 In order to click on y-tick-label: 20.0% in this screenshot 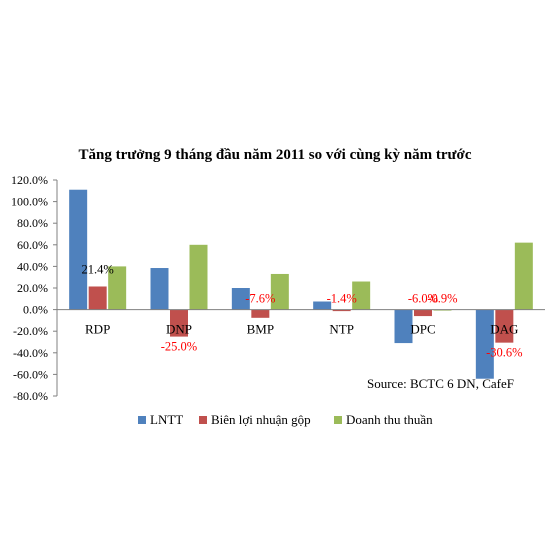, I will do `click(32, 288)`.